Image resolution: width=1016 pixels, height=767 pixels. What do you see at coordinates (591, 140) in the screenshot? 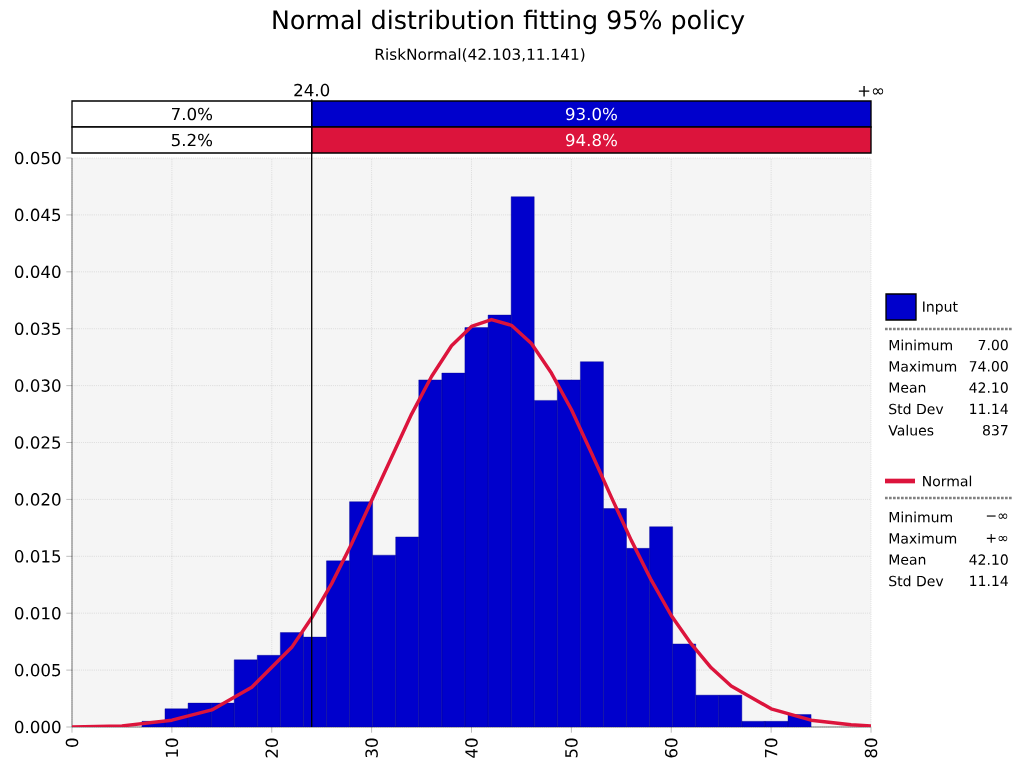
I see `text: 94.8%` at bounding box center [591, 140].